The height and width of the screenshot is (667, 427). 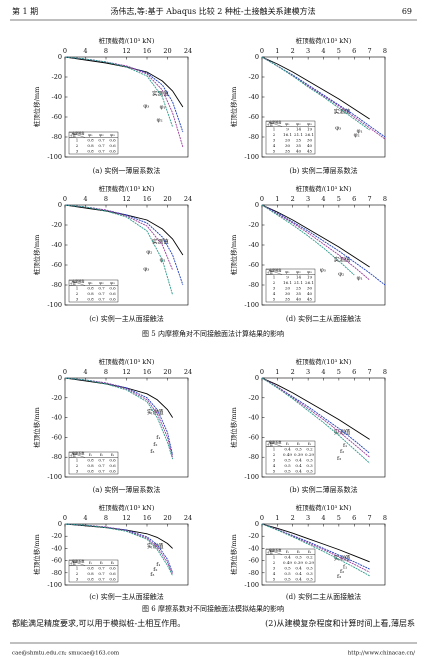 I want to click on footer-url: http://www.chinacae.cn/, so click(x=381, y=654).